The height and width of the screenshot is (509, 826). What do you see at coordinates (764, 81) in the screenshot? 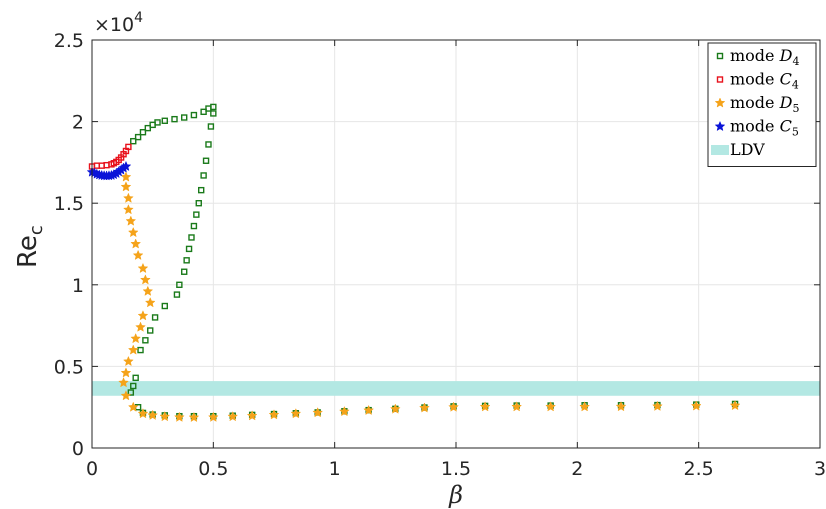
I see `legend-label: mode C4` at bounding box center [764, 81].